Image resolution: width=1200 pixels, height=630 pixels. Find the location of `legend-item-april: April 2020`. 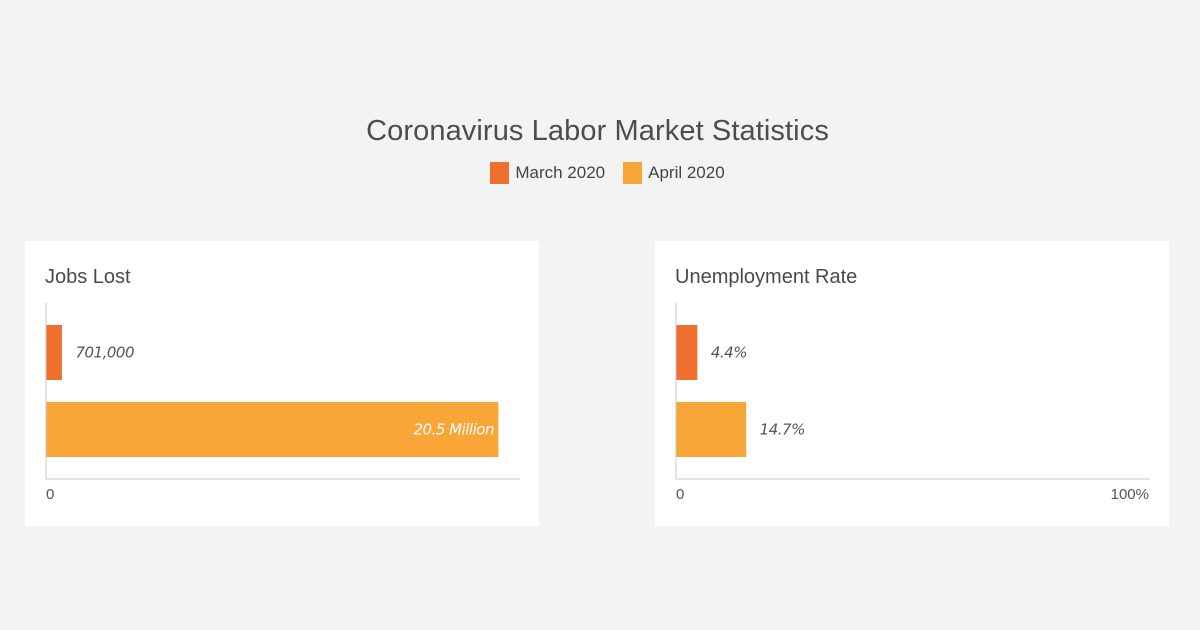

legend-item-april: April 2020 is located at coordinates (674, 173).